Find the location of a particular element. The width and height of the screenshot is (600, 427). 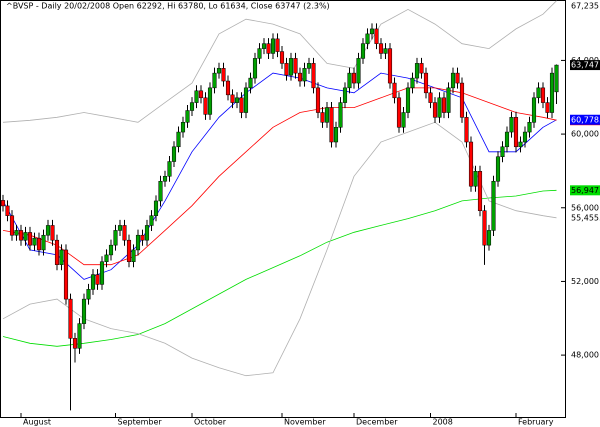

y-tick-label: 60,000 is located at coordinates (585, 134).